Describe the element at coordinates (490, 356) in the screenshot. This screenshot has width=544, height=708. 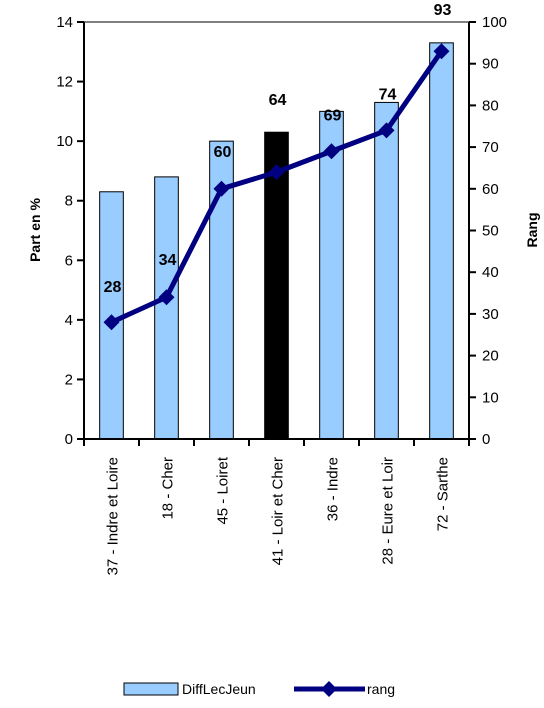
I see `right-tick-label-2: 20` at that location.